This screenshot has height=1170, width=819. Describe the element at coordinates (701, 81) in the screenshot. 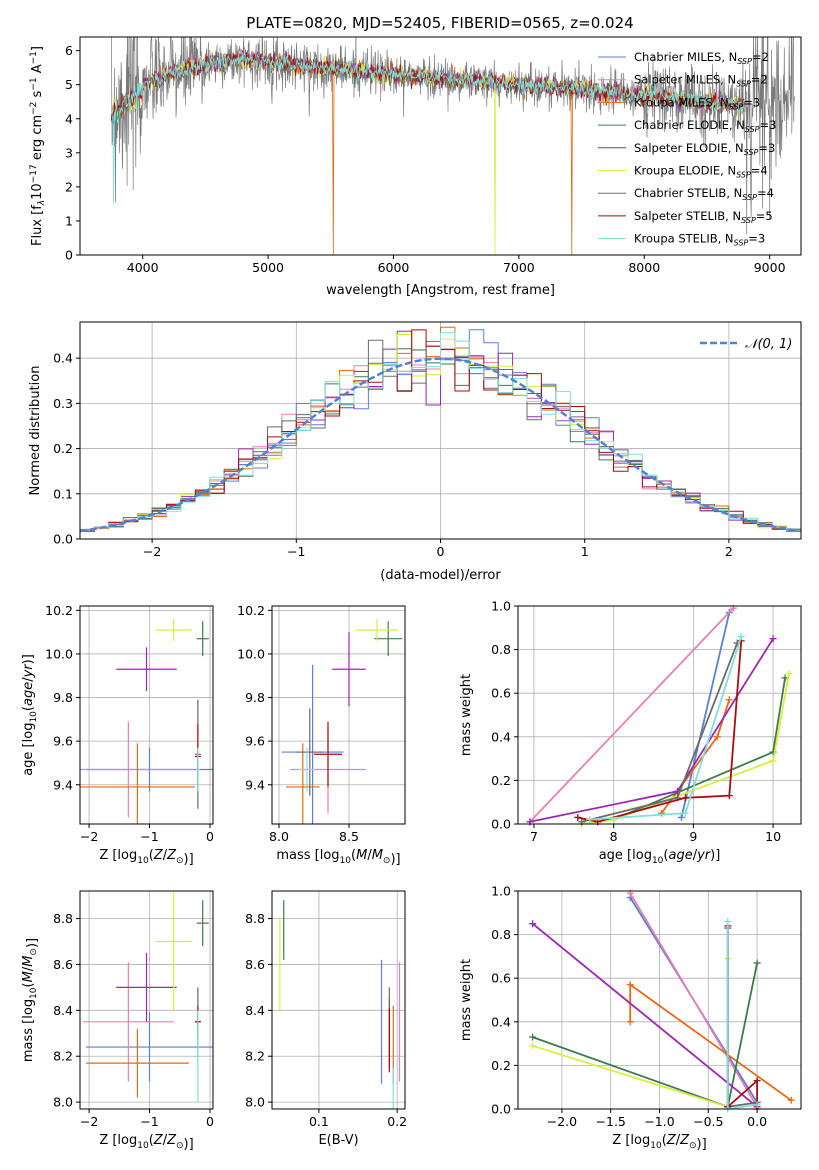

I see `legend-label-2: Salpeter MILES, NSSP=2` at that location.